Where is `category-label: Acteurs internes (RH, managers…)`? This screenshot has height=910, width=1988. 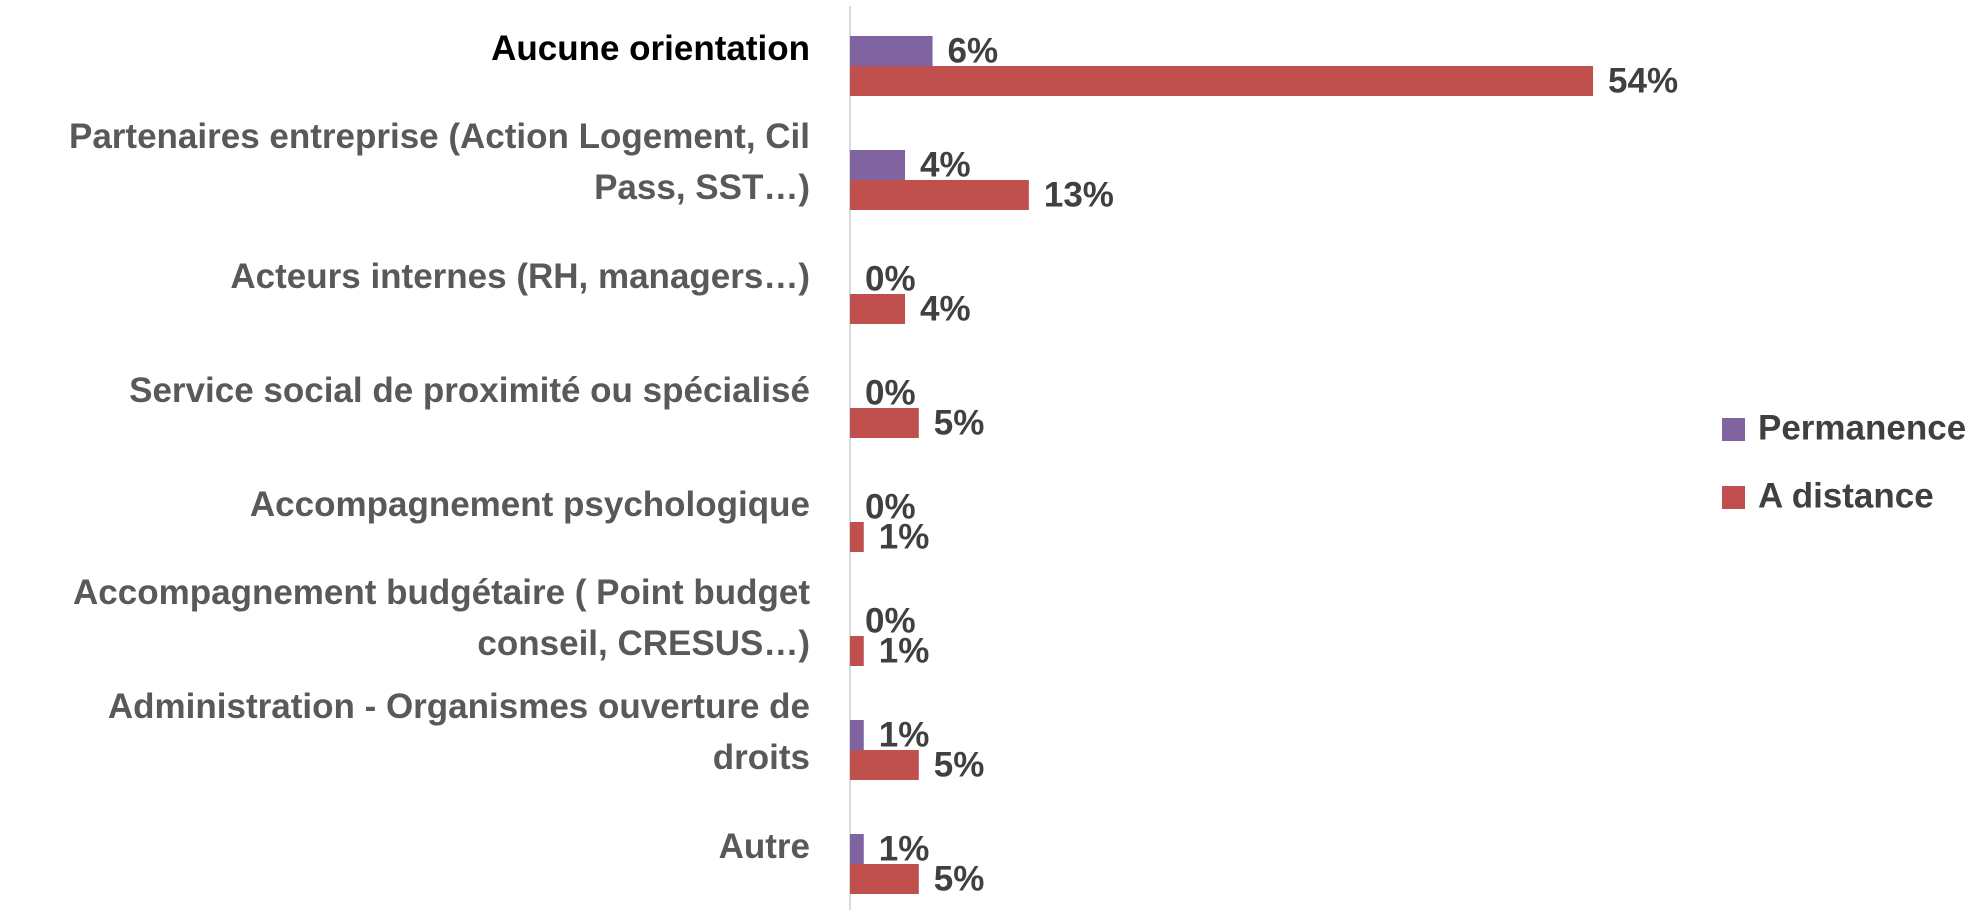 category-label: Acteurs internes (RH, managers…) is located at coordinates (520, 276).